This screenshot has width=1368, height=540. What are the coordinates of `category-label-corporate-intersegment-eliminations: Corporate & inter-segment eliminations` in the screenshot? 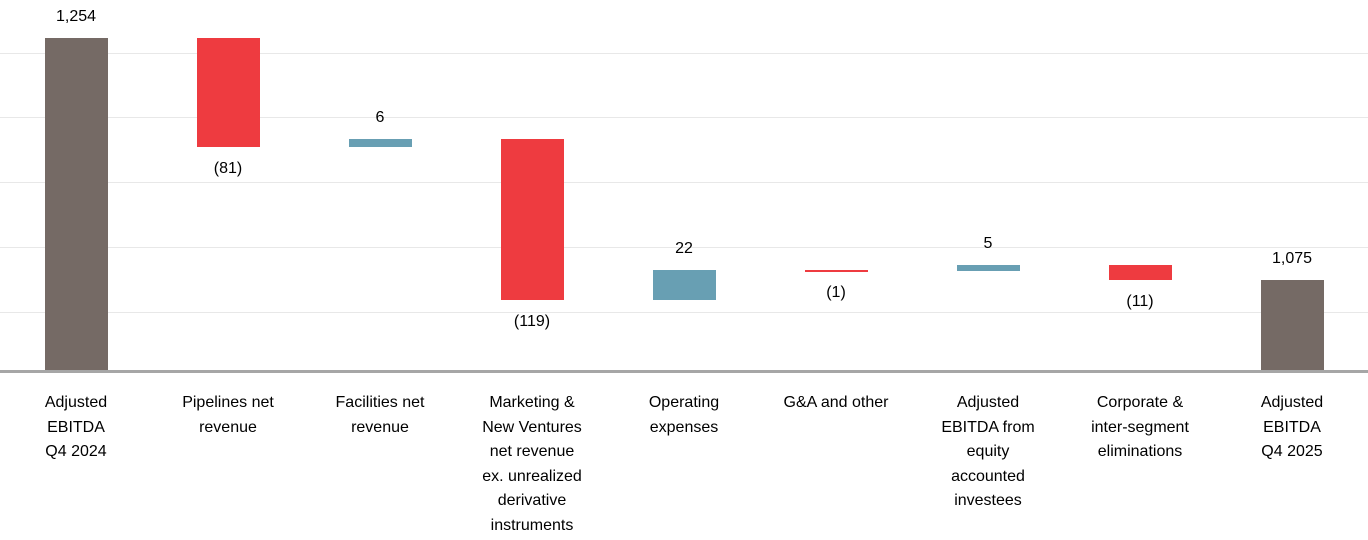 It's located at (1140, 427).